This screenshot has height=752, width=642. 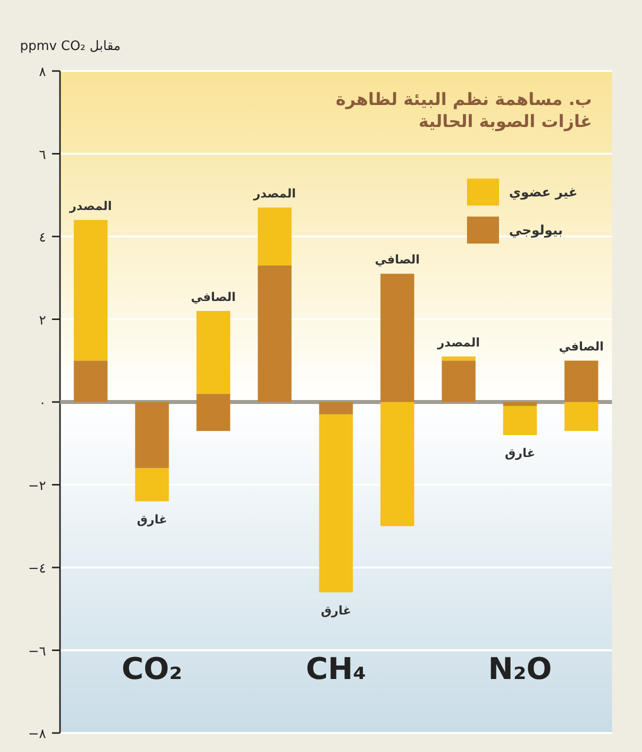 What do you see at coordinates (42, 155) in the screenshot?
I see `y-tick-label: ٦` at bounding box center [42, 155].